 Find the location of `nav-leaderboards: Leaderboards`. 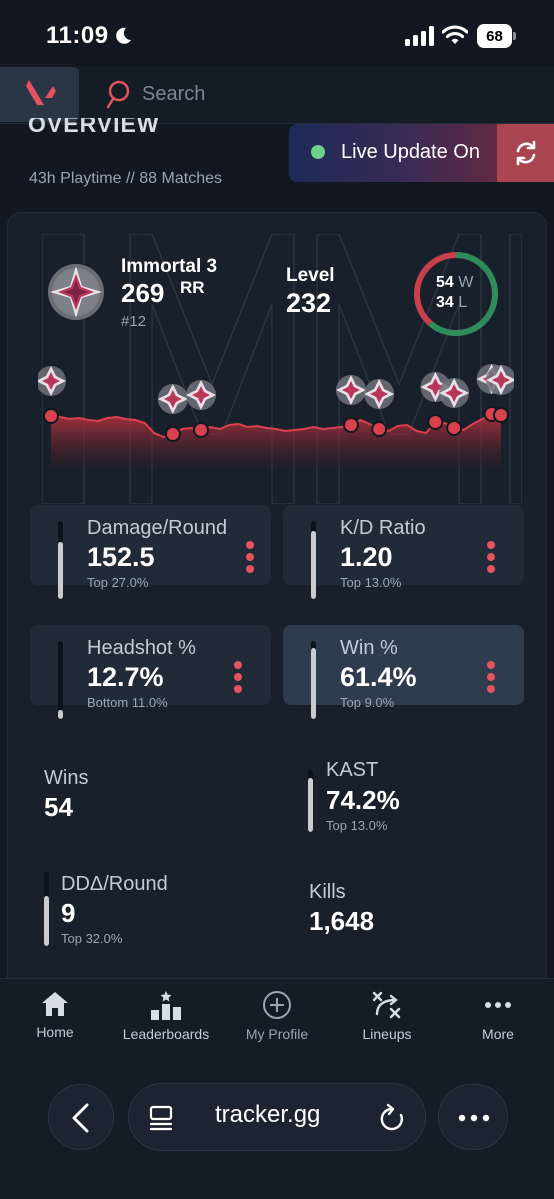

nav-leaderboards: Leaderboards is located at coordinates (166, 1020).